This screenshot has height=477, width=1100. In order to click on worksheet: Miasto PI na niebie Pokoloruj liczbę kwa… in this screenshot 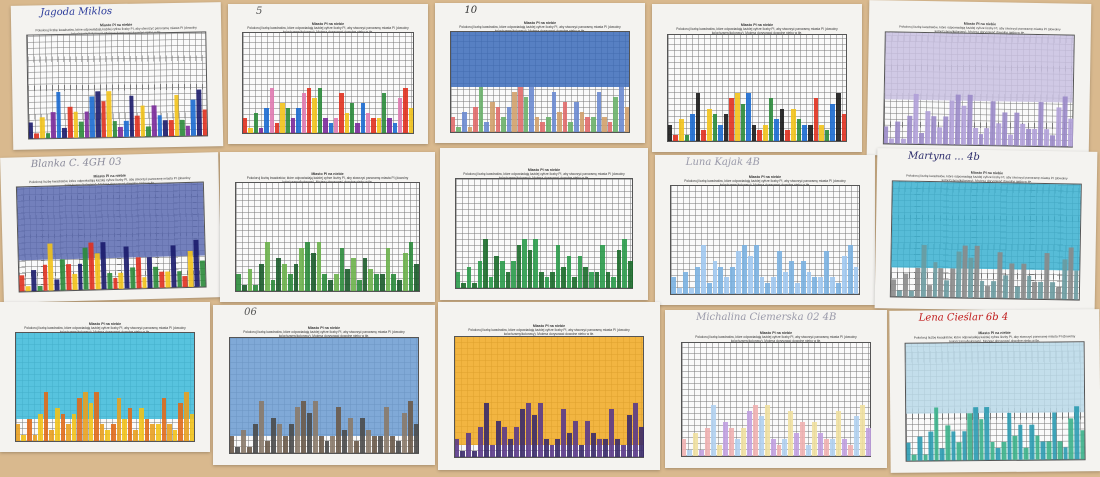, I will do `click(544, 224)`.